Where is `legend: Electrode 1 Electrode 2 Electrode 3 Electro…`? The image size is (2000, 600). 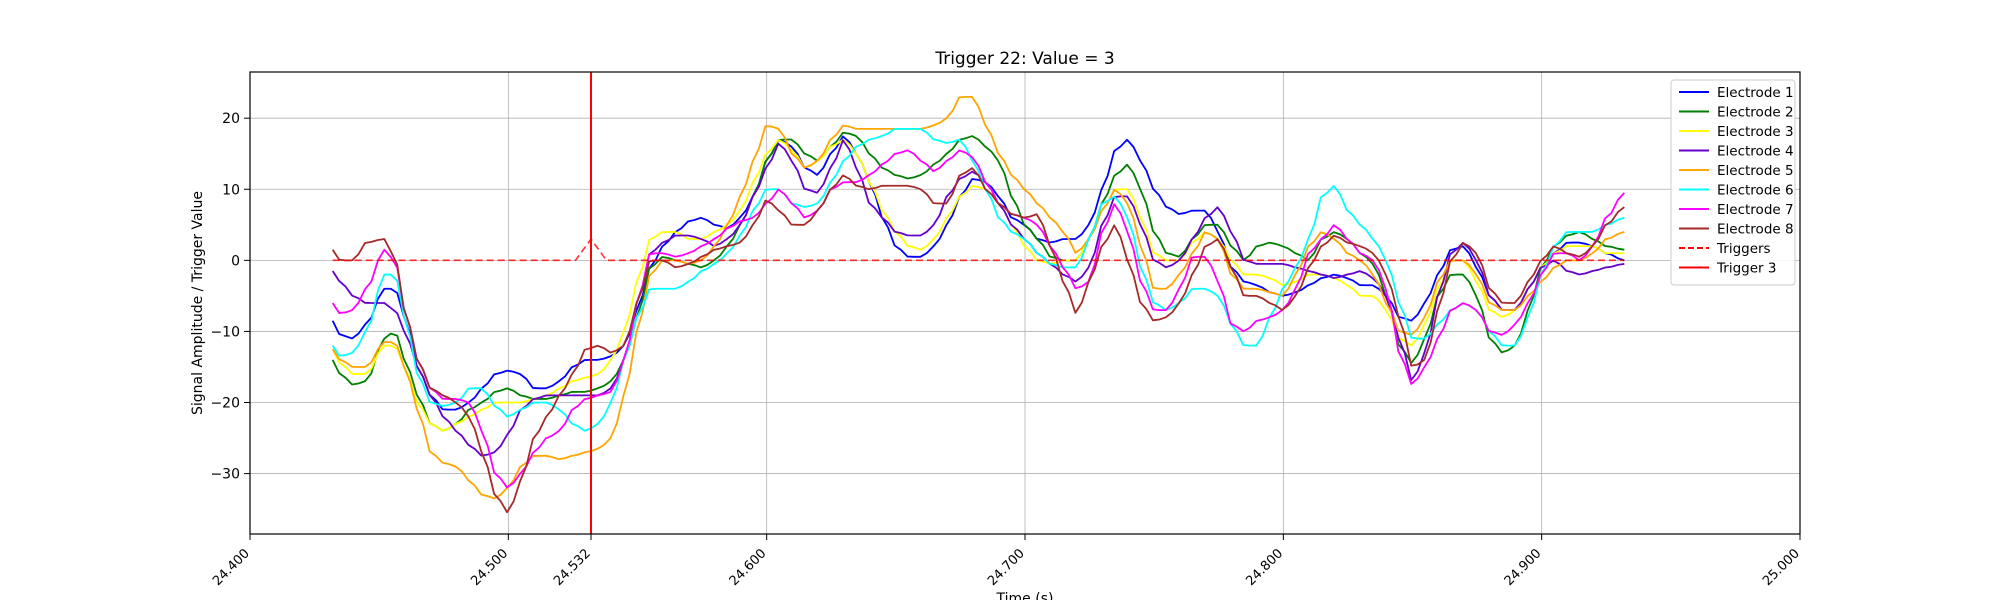
legend: Electrode 1 Electrode 2 Electrode 3 Electro… is located at coordinates (1733, 182).